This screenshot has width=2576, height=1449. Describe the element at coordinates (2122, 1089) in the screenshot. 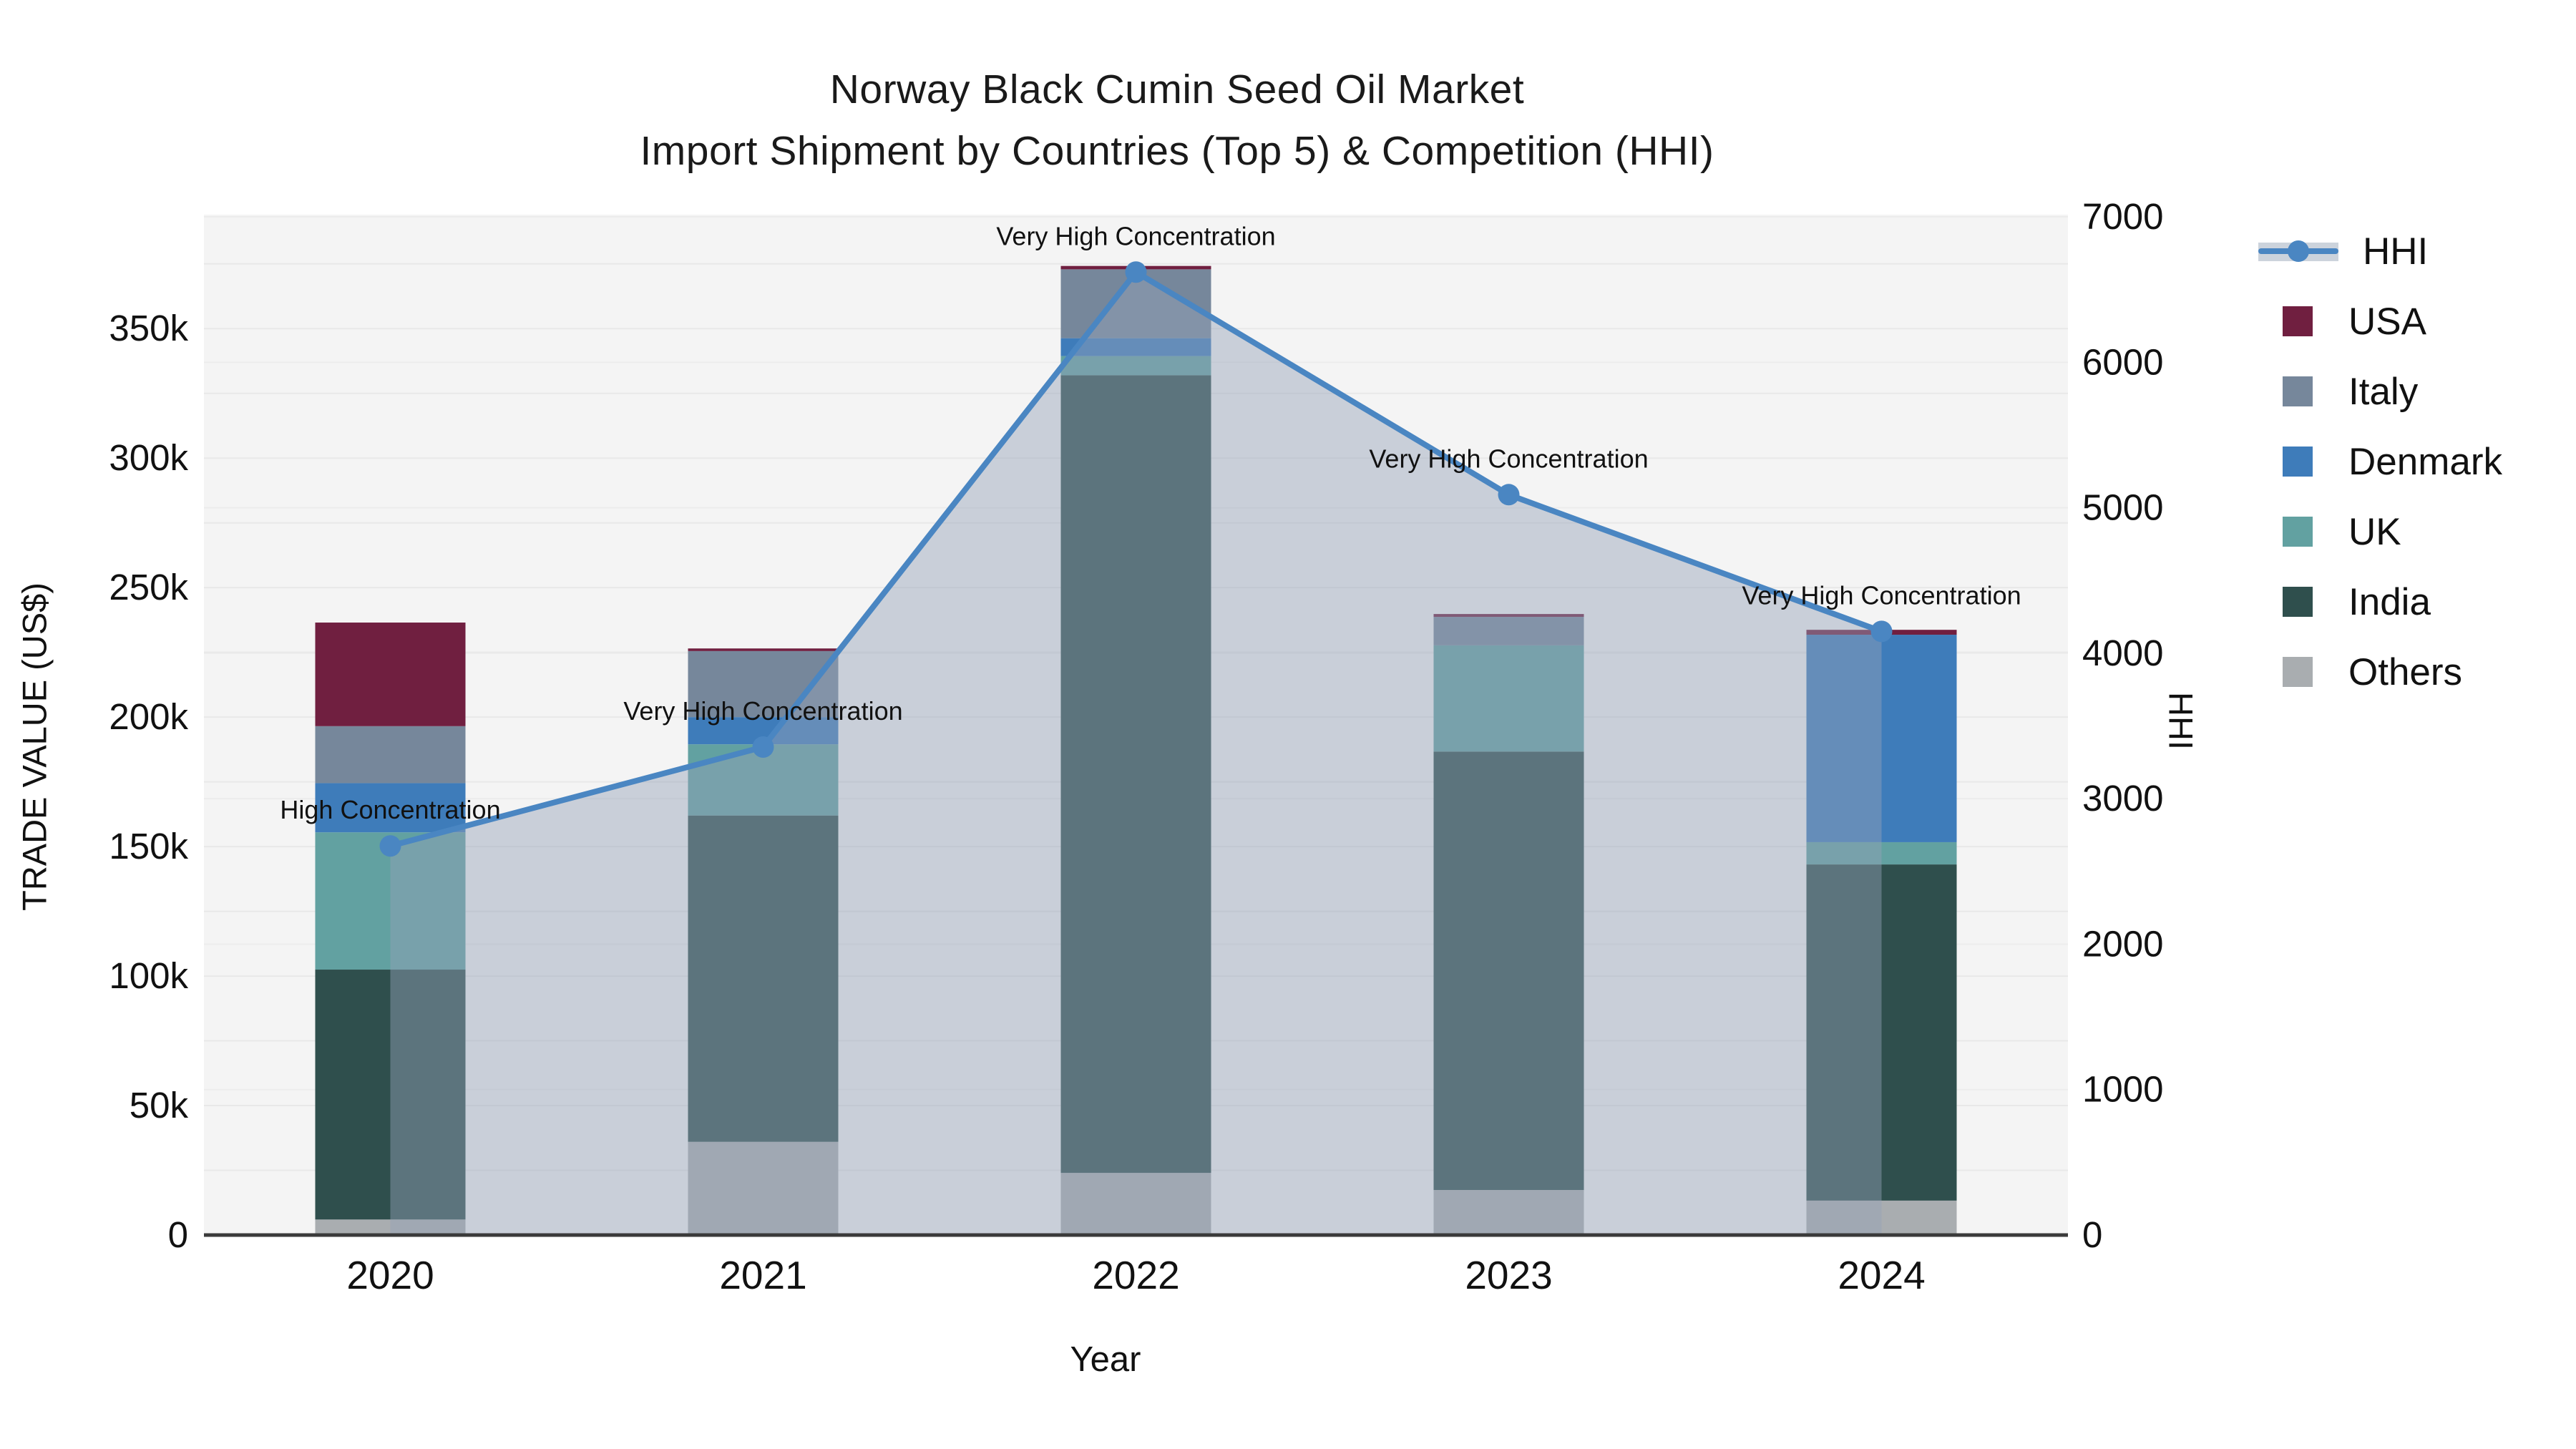

I see `y-right-tick-1000: 1000` at that location.